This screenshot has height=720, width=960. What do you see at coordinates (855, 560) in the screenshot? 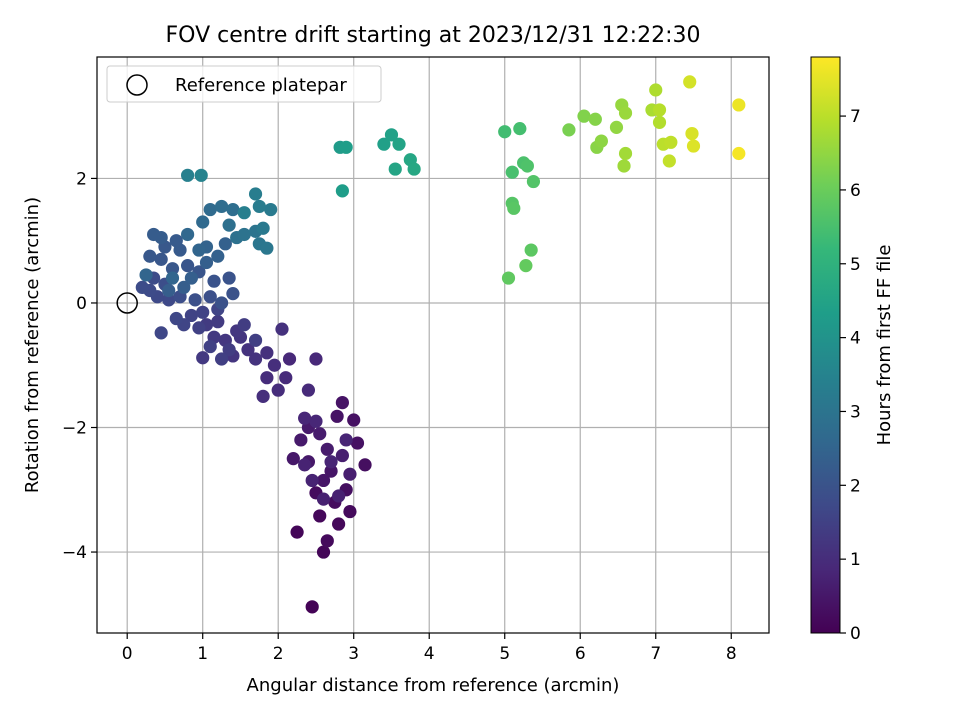
I see `colorbar-tick-label: 1` at bounding box center [855, 560].